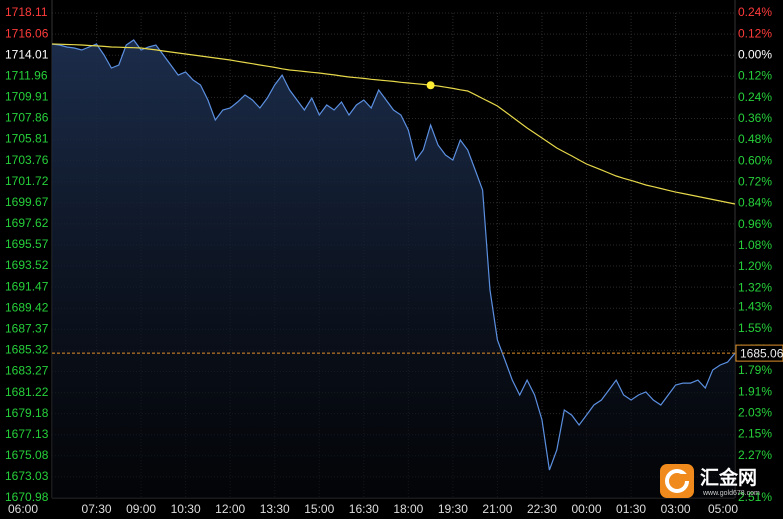  Describe the element at coordinates (27, 223) in the screenshot. I see `y-tick-label: 1697.62` at that location.